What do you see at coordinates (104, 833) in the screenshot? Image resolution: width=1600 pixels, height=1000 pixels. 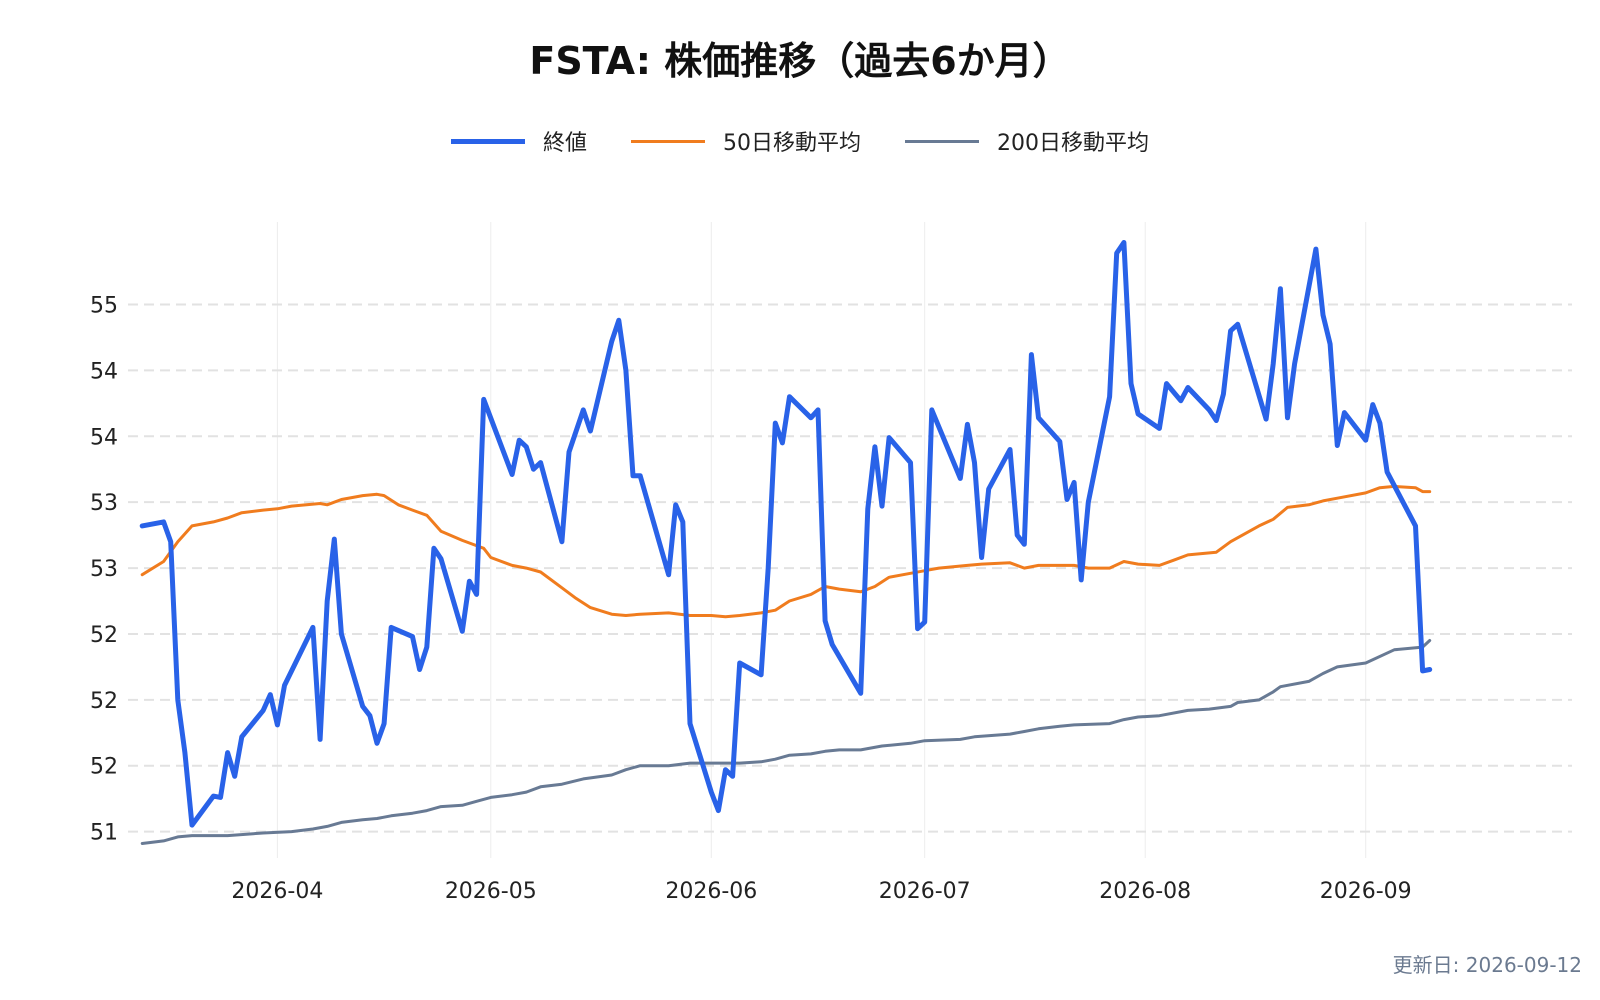 I see `y-tick-label: 51` at bounding box center [104, 833].